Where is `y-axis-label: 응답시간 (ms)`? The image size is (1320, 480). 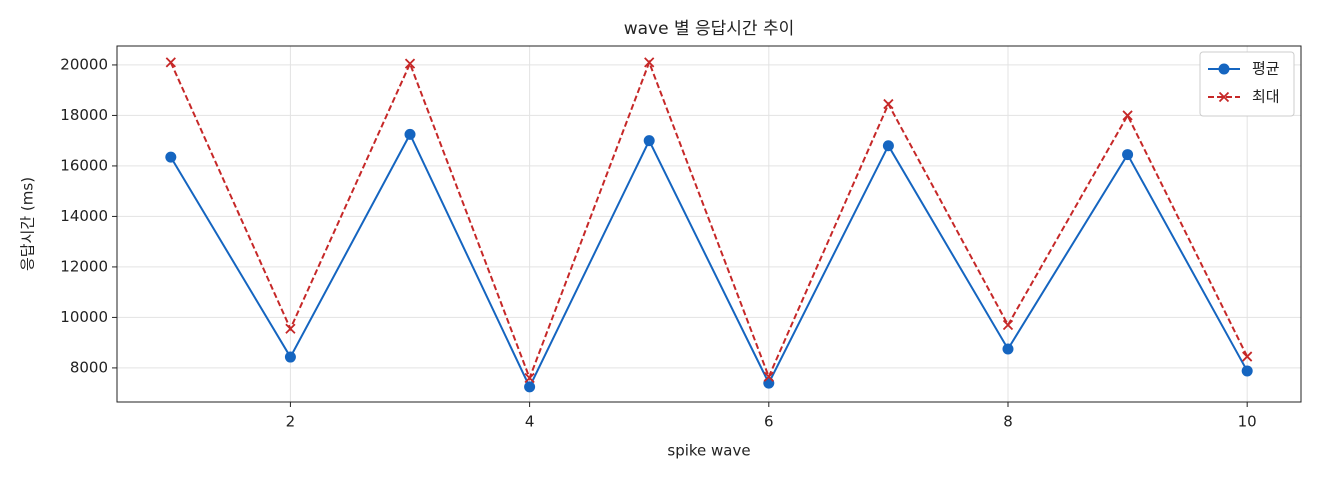 y-axis-label: 응답시간 (ms) is located at coordinates (28, 224).